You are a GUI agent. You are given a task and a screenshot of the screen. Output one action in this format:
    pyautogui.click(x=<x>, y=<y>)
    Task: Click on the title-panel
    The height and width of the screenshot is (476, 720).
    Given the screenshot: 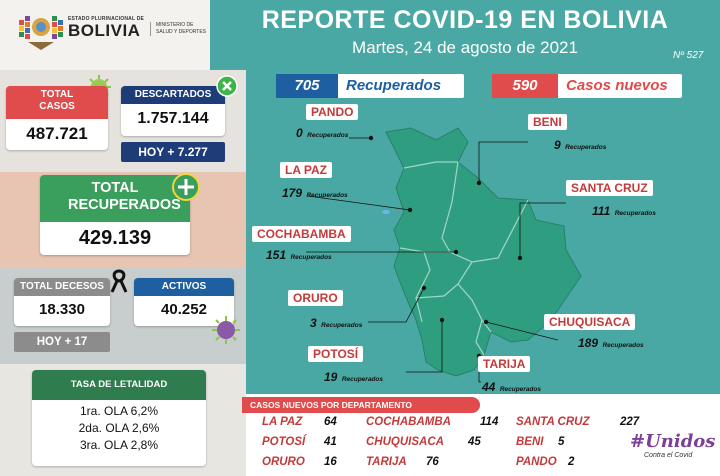 What is the action you would take?
    pyautogui.click(x=465, y=35)
    